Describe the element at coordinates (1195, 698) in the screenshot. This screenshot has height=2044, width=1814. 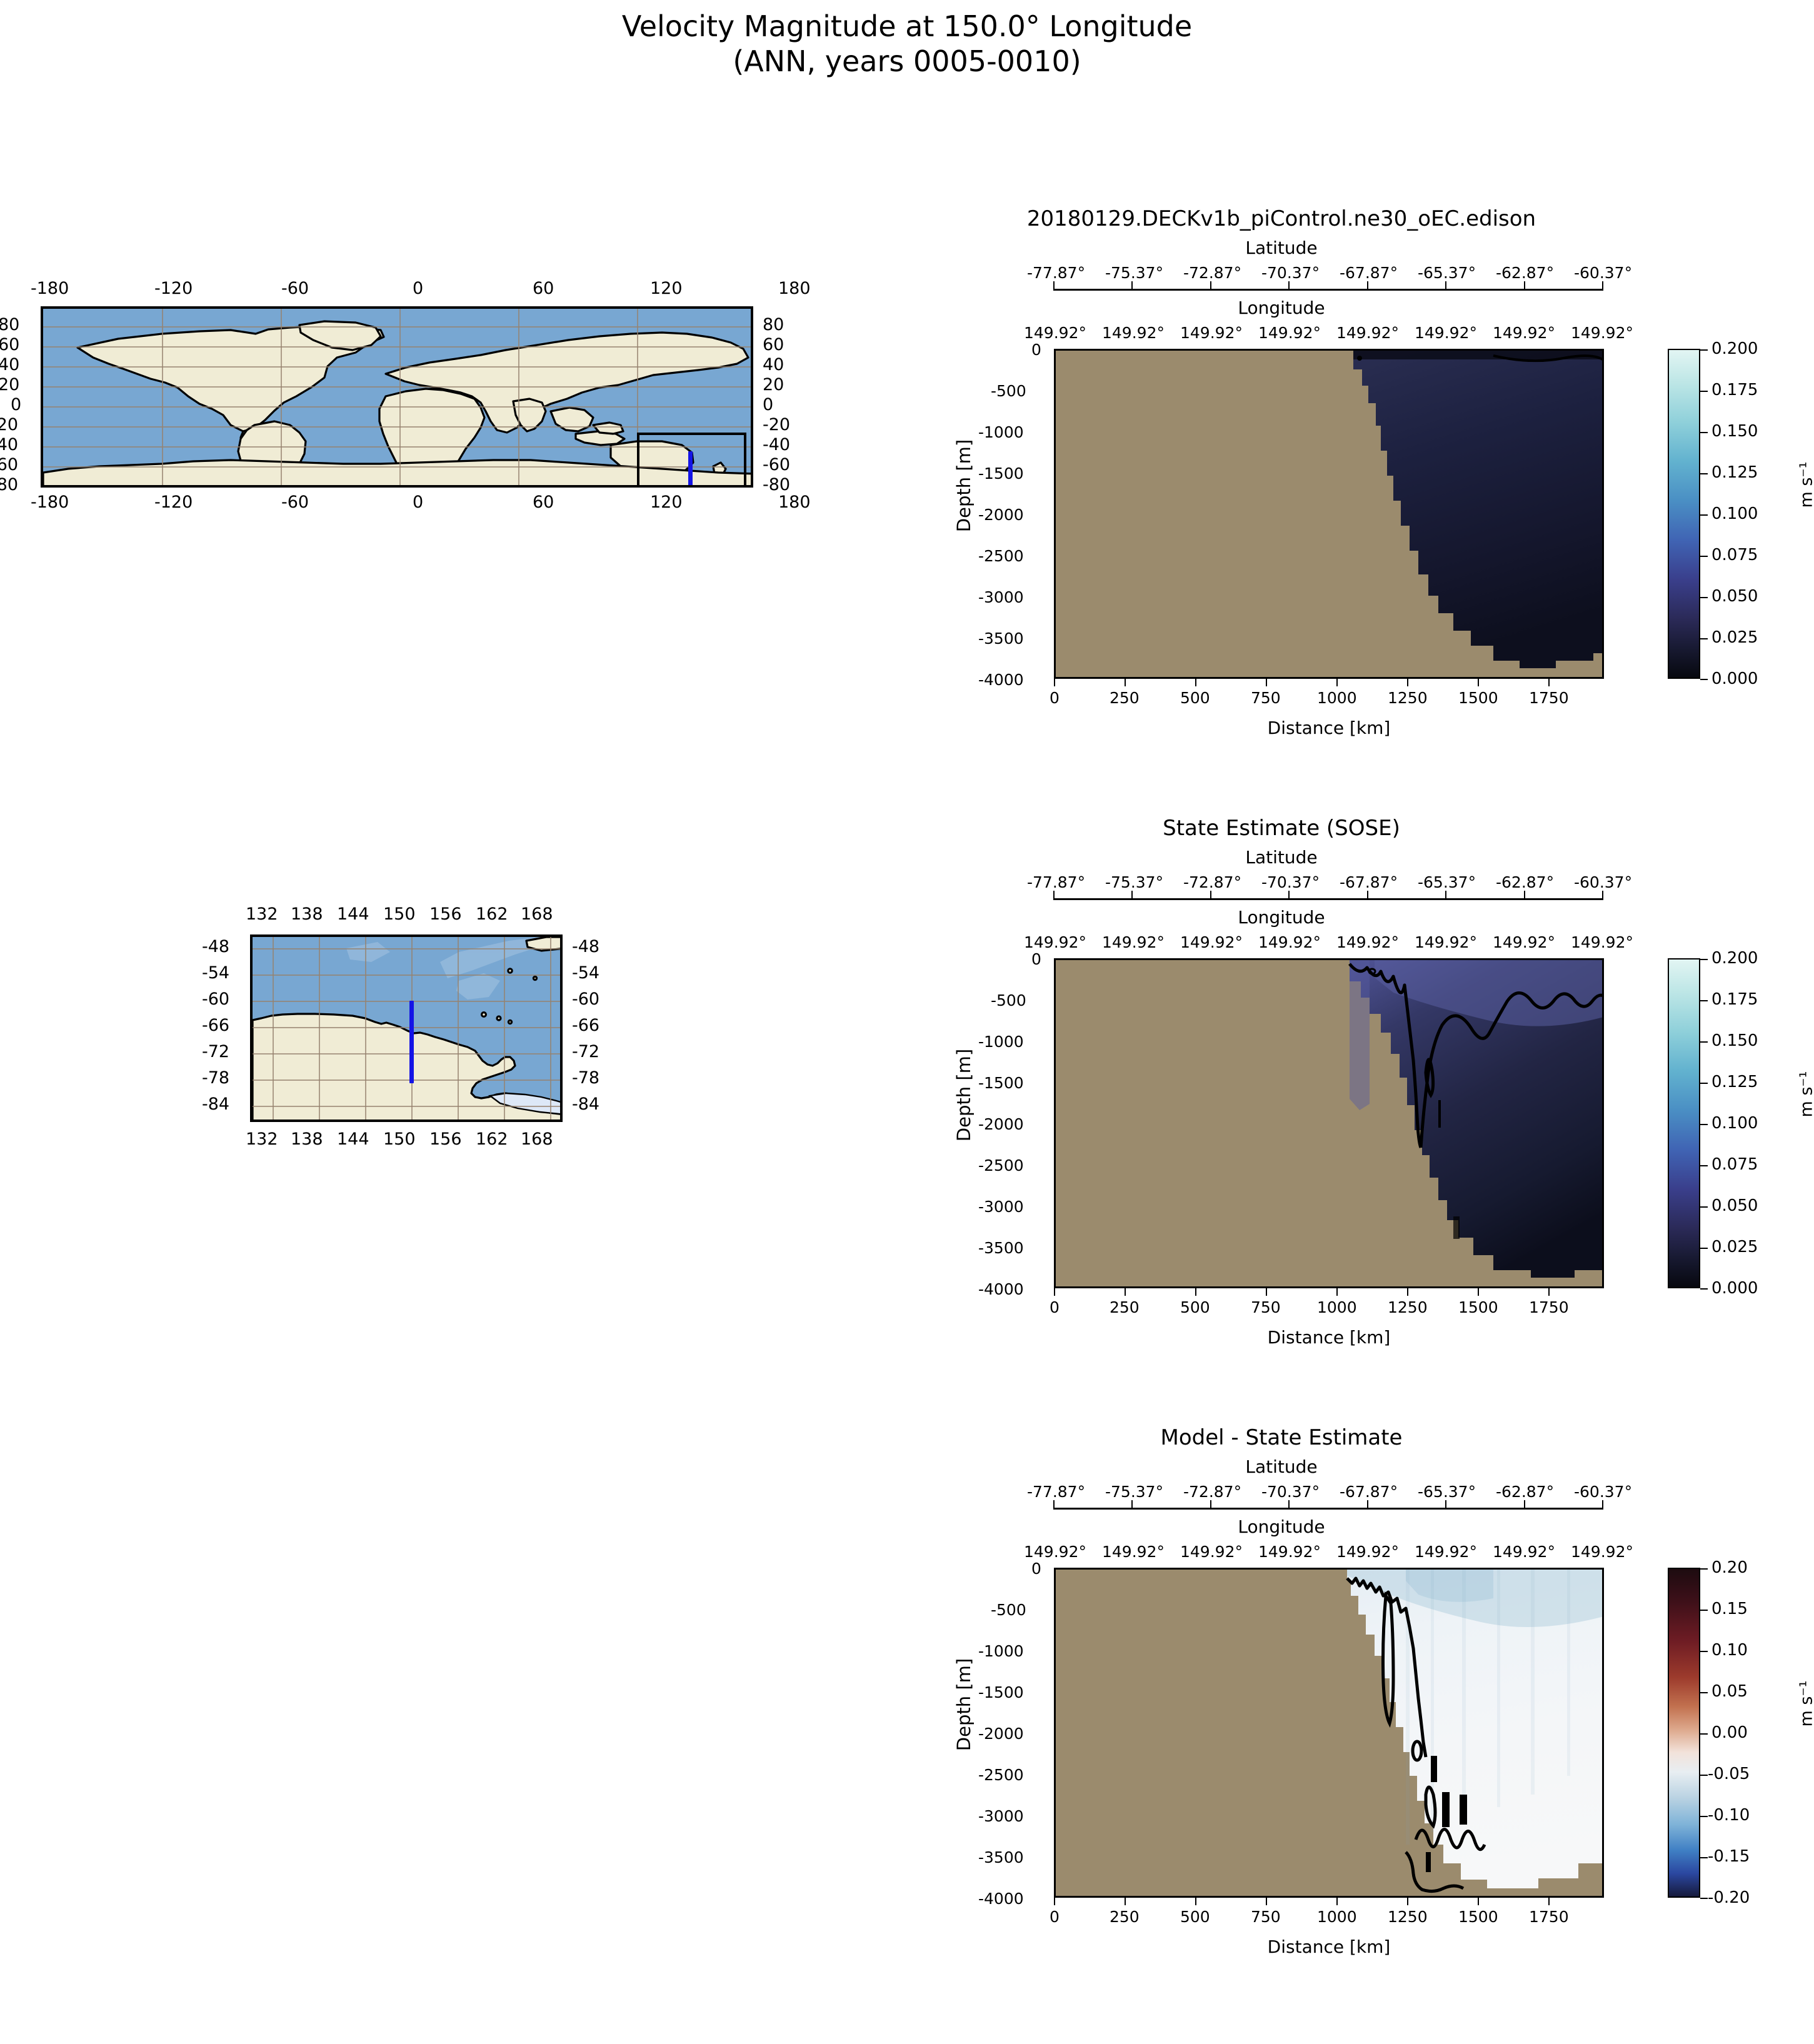
I see `dist-tick-2: 500` at that location.